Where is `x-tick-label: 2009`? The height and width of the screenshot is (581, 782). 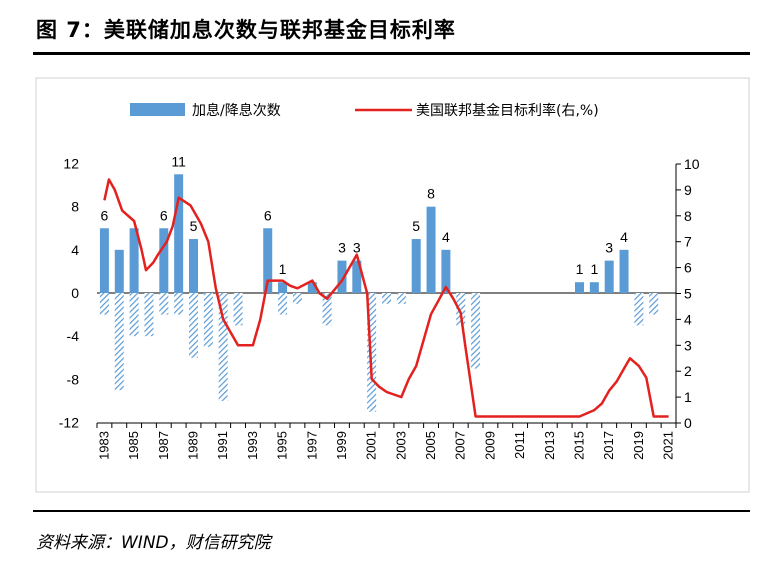 x-tick-label: 2009 is located at coordinates (489, 445).